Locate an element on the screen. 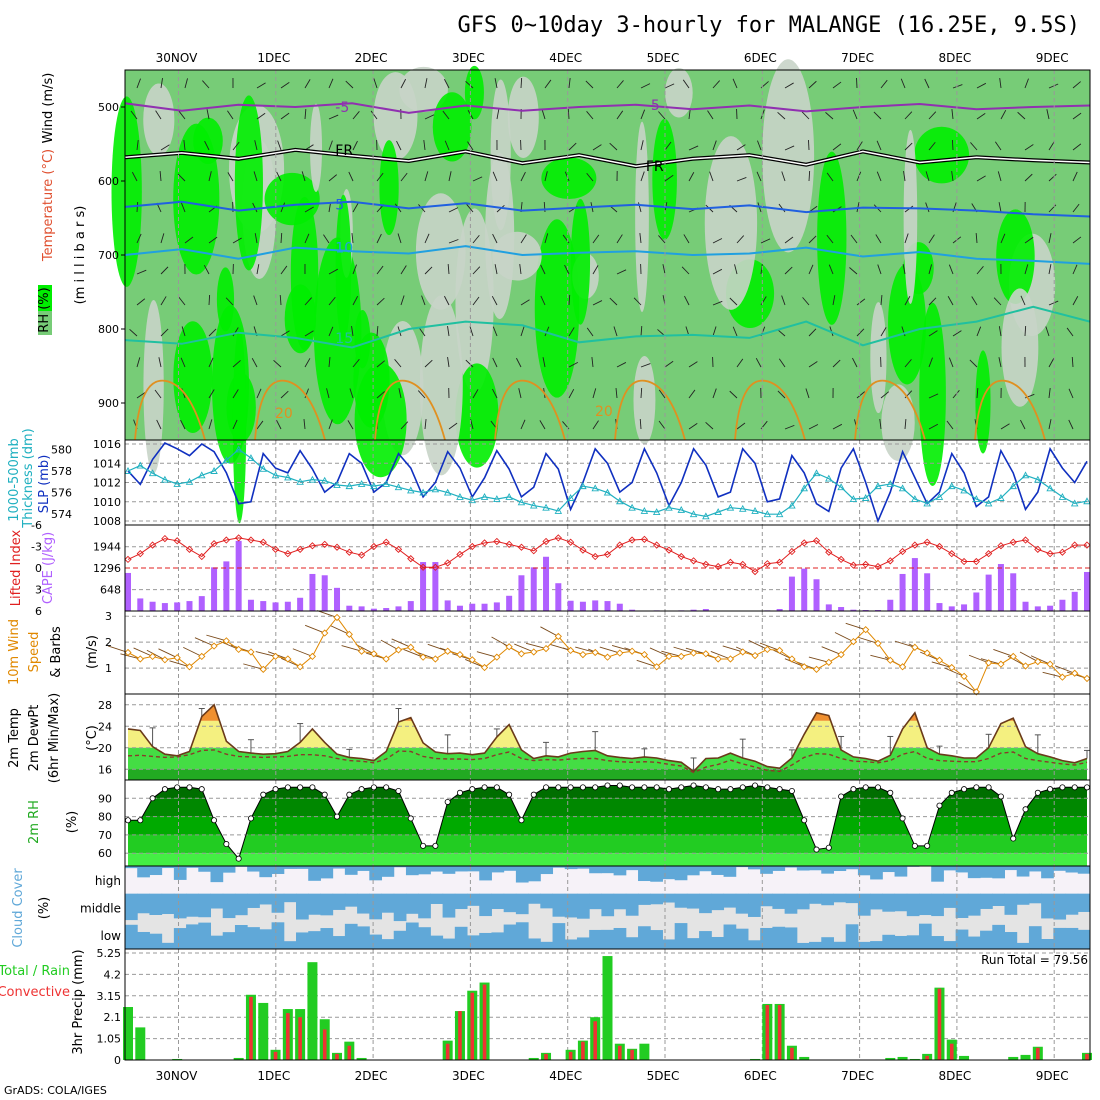 This screenshot has width=1100, height=1100. lifted-tick-label: 3 is located at coordinates (38, 590).